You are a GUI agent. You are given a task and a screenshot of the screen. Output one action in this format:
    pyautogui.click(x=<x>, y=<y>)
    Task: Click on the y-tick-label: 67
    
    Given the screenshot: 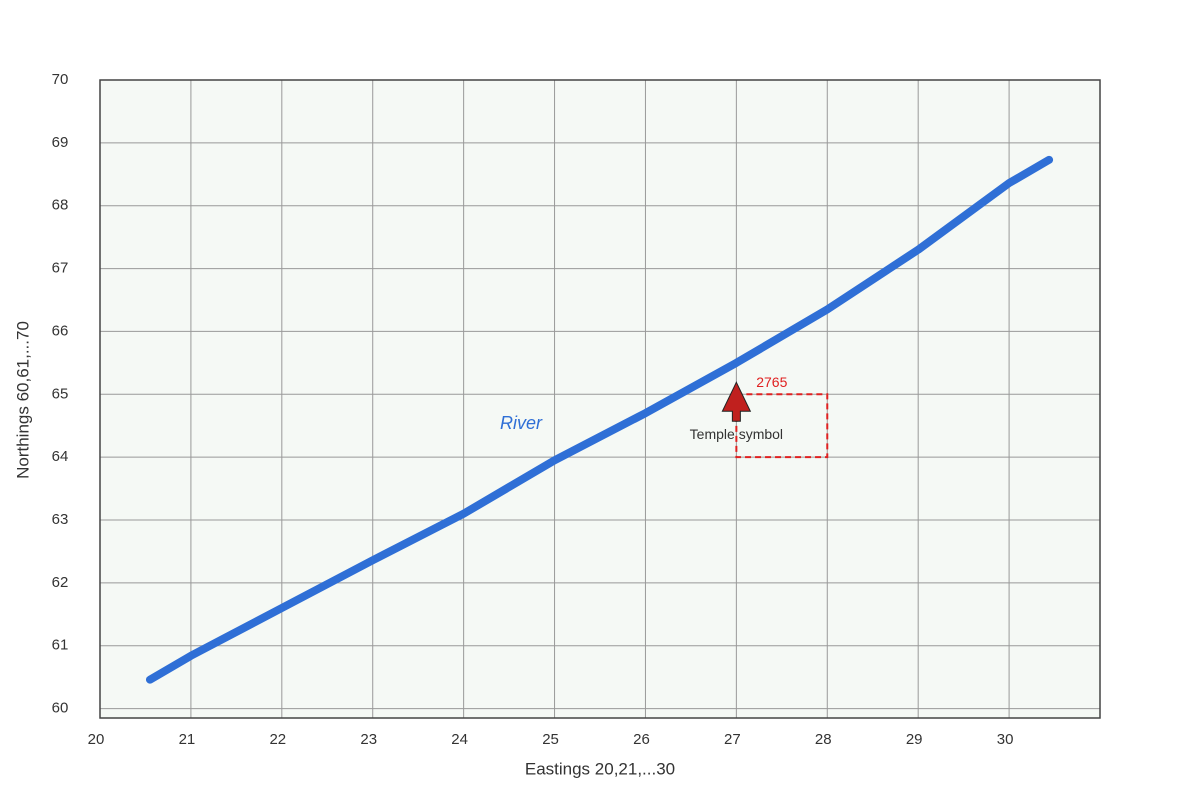 What is the action you would take?
    pyautogui.click(x=60, y=268)
    